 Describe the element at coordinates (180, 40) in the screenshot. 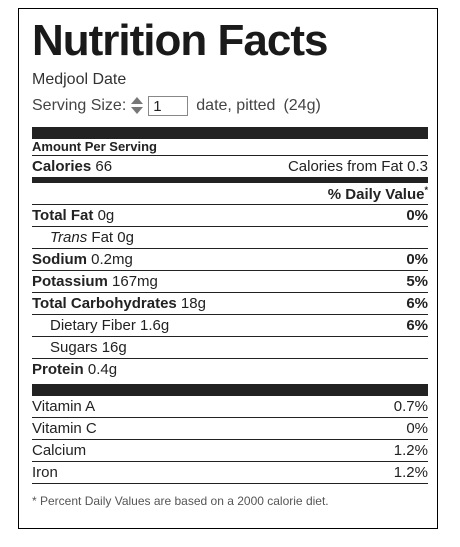

I see `label-title: Nutrition Facts` at that location.